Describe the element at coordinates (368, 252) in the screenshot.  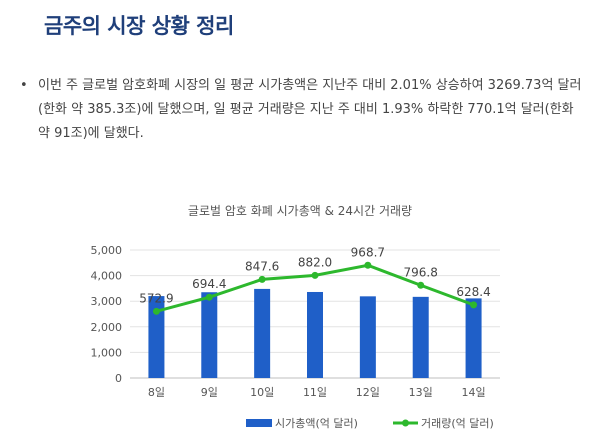
I see `data-label: 968.7` at that location.